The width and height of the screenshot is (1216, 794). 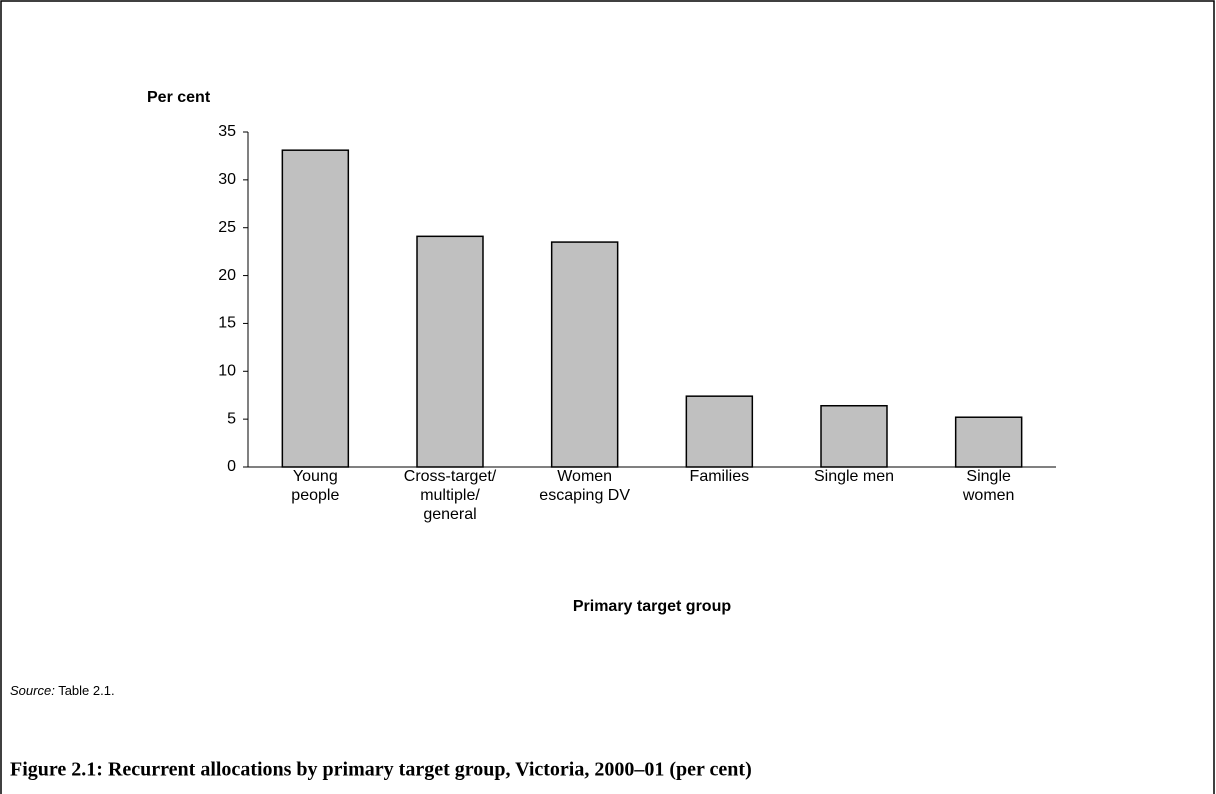 What do you see at coordinates (227, 275) in the screenshot?
I see `y-tick-label: 20` at bounding box center [227, 275].